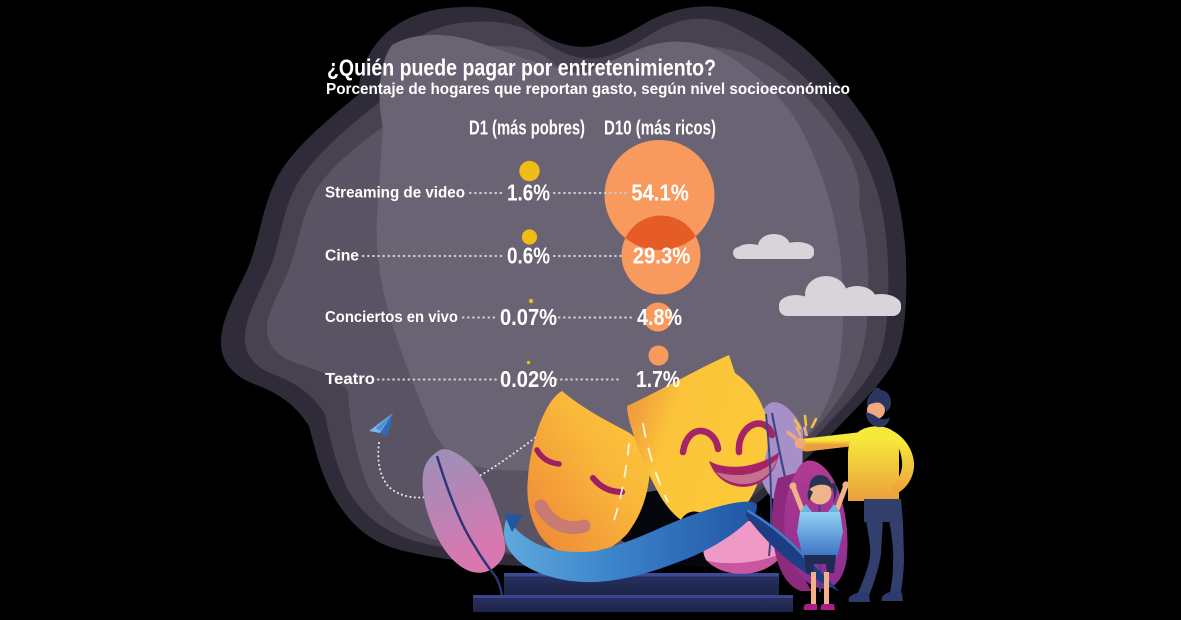 Image resolution: width=1181 pixels, height=620 pixels. Describe the element at coordinates (350, 379) in the screenshot. I see `svg-text: Teatro` at that location.